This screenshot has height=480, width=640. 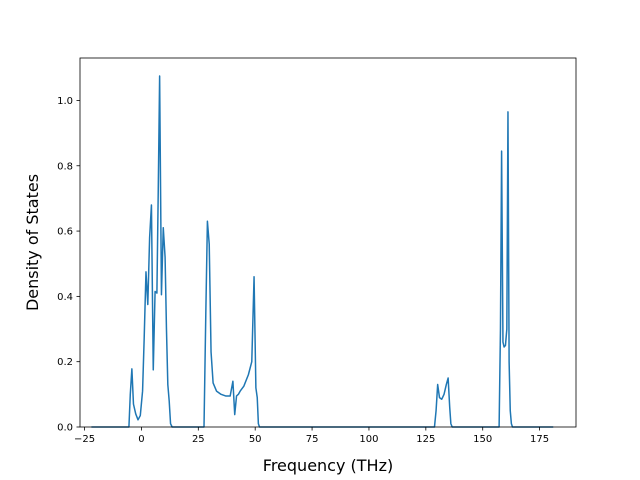 I want to click on x-tick-label: 50, so click(x=255, y=439).